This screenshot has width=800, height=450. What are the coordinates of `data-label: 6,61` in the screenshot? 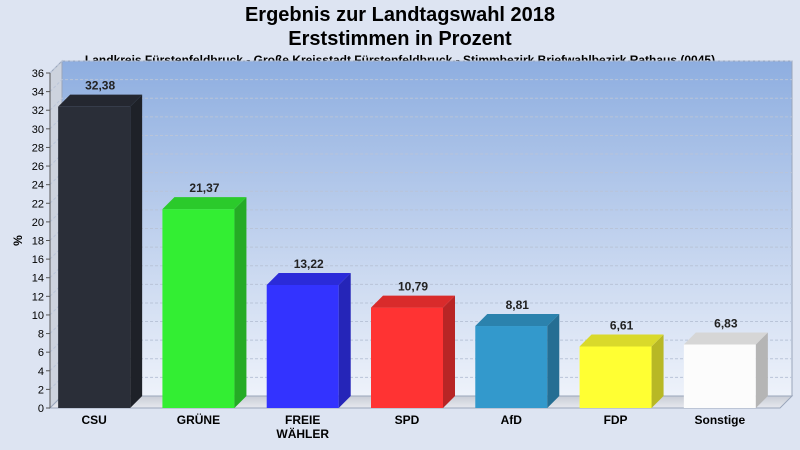 It's located at (622, 325).